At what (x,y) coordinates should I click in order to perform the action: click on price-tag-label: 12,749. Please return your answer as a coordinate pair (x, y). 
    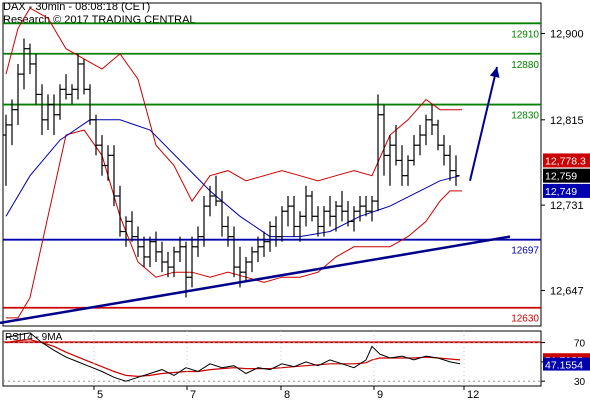
    Looking at the image, I should click on (561, 192).